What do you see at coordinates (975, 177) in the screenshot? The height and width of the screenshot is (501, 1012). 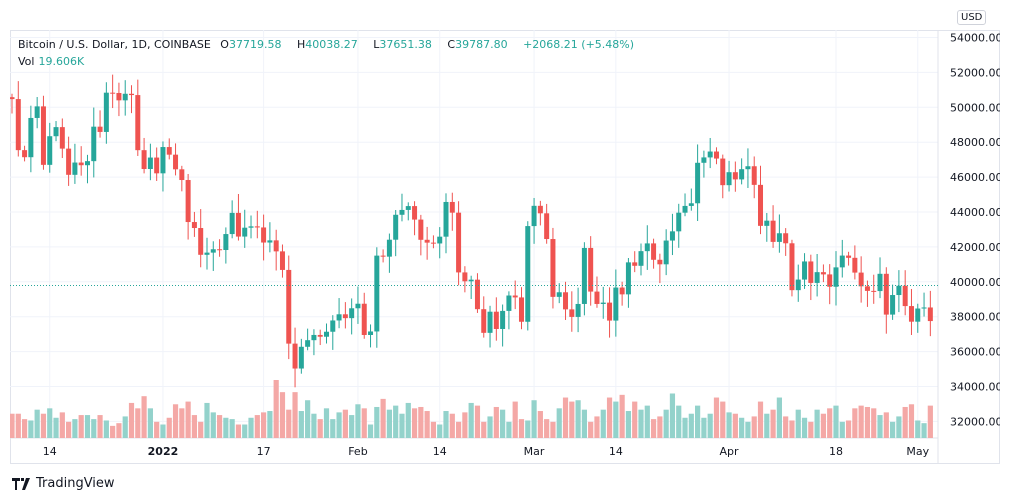 I see `price-tick-label: 46000.00` at bounding box center [975, 177].